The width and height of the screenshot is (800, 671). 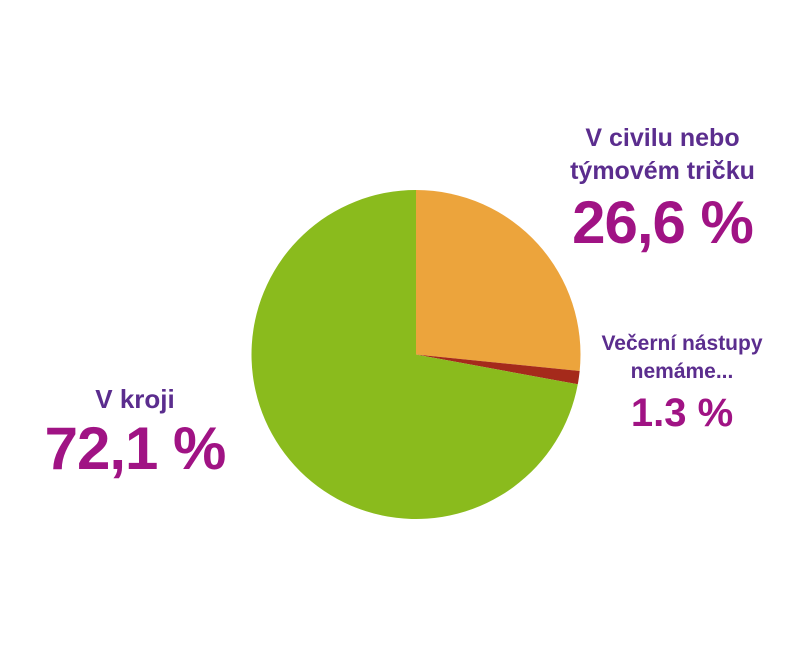 I want to click on slice-value-label: 1.3 %, so click(x=682, y=413).